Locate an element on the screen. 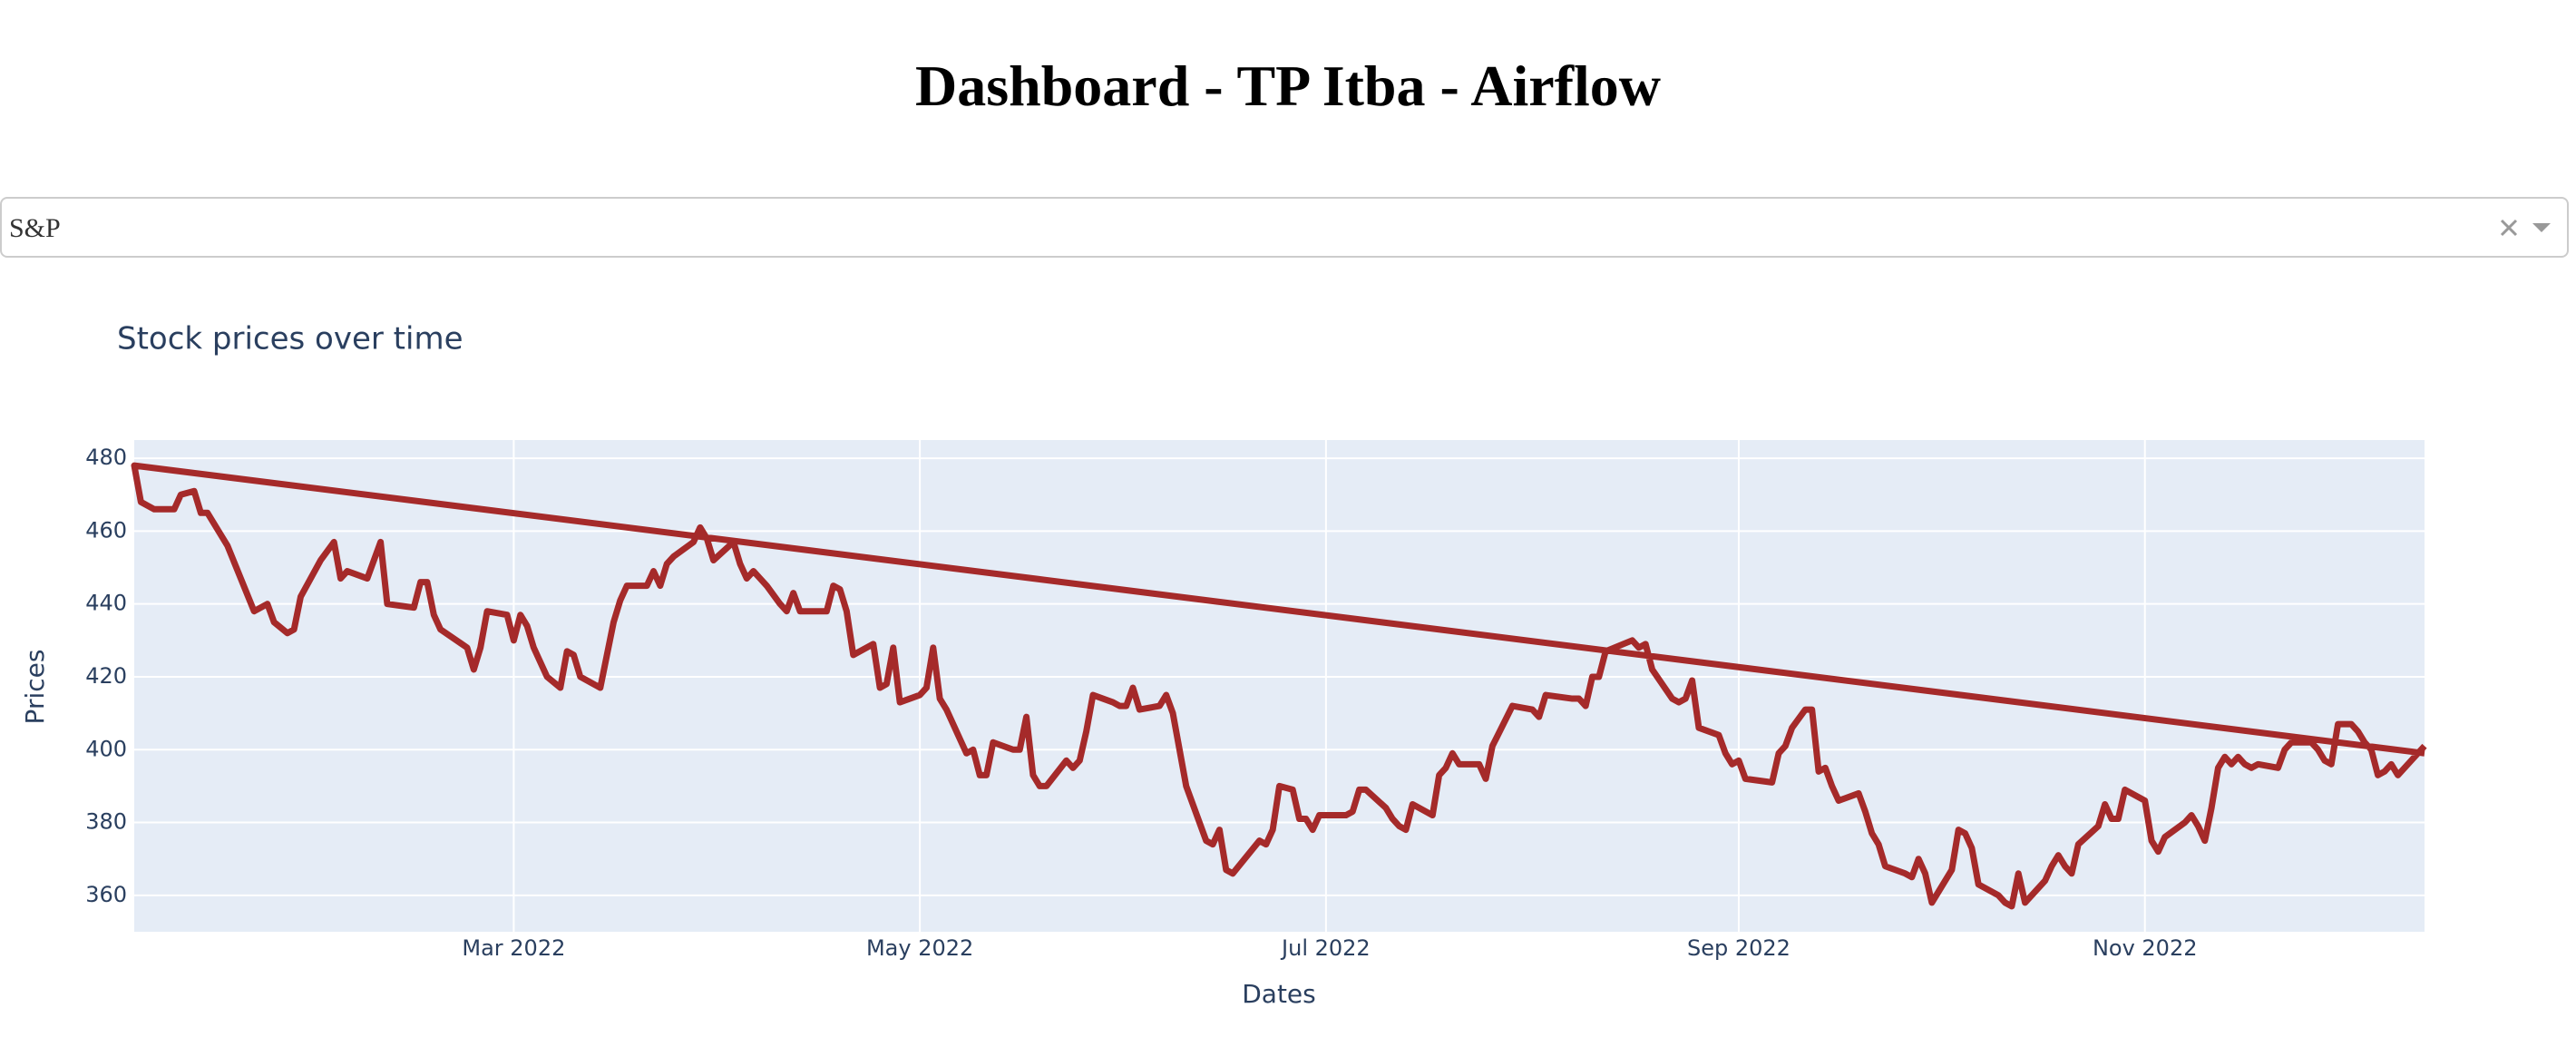 The height and width of the screenshot is (1047, 2576). y-axis-title: Prices is located at coordinates (35, 688).